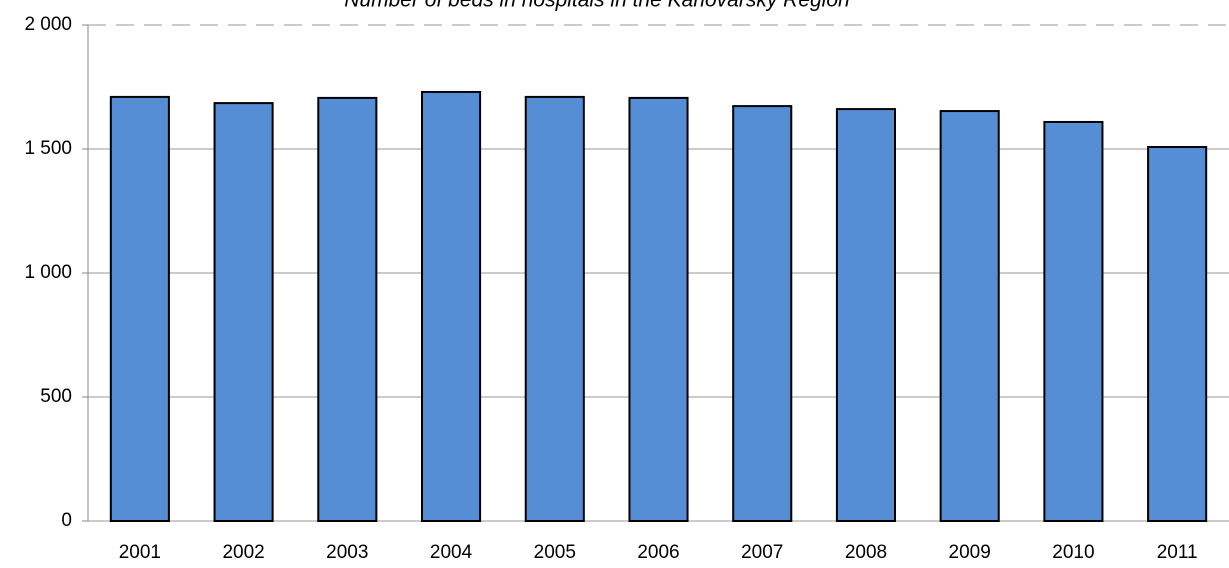 The height and width of the screenshot is (568, 1229). Describe the element at coordinates (762, 552) in the screenshot. I see `x-tick-label: 2007` at that location.